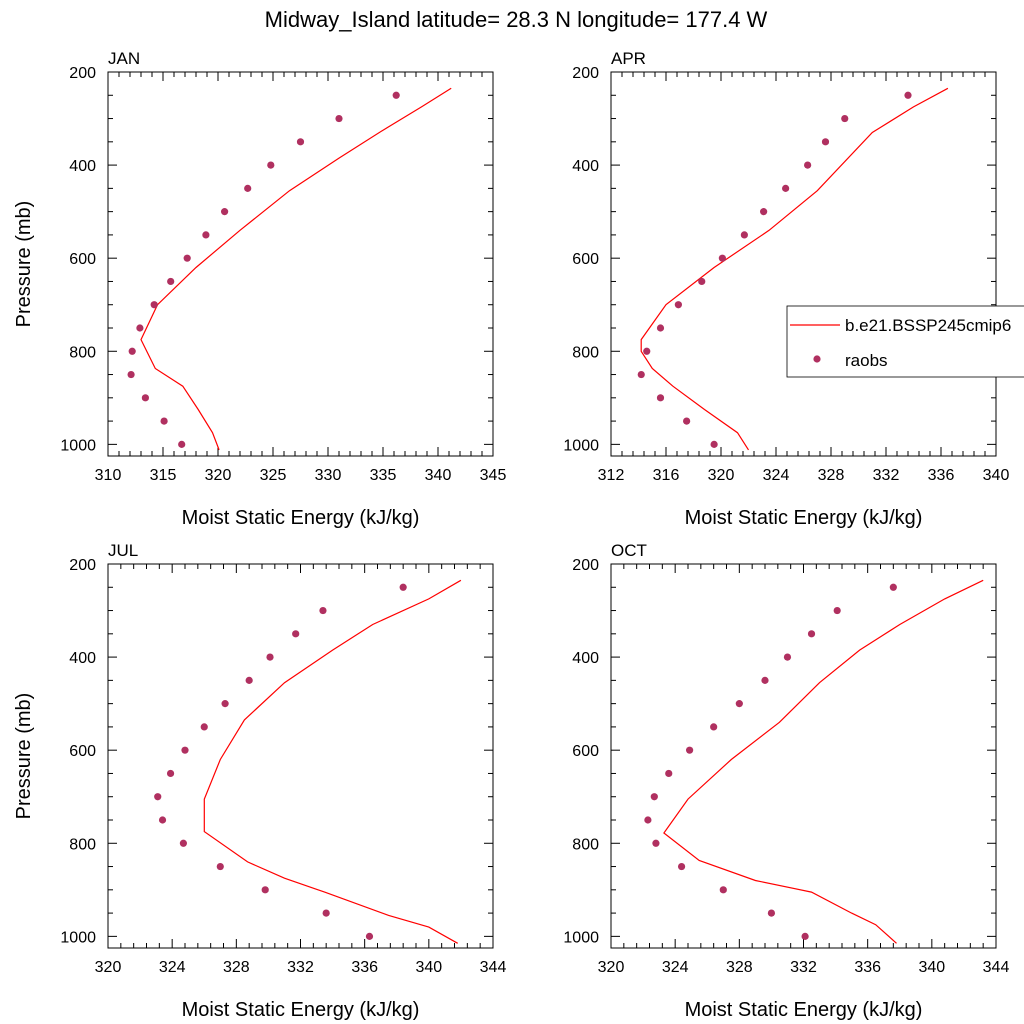 The width and height of the screenshot is (1024, 1024). Describe the element at coordinates (675, 967) in the screenshot. I see `x-tick-label: 324` at that location.